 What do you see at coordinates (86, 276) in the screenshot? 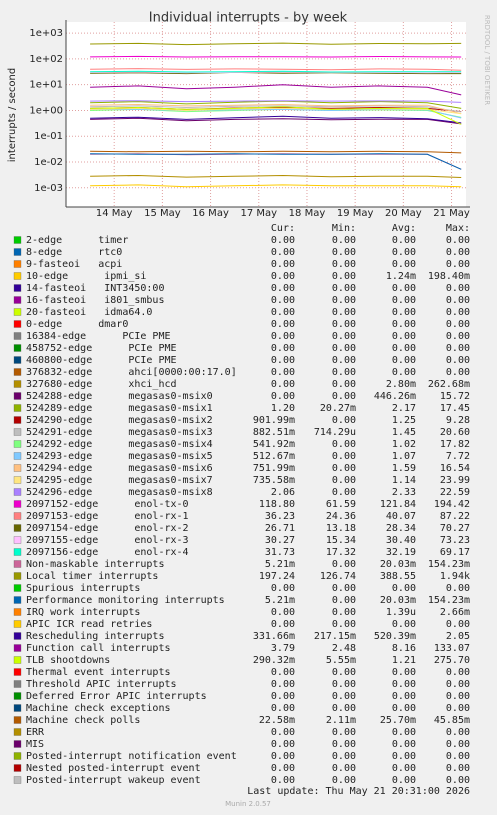
I see `legend-label: 10-edge ipmi_si` at bounding box center [86, 276].